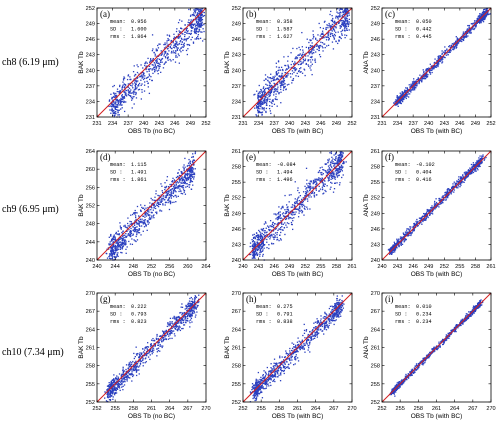 This screenshot has width=500, height=432. What do you see at coordinates (258, 124) in the screenshot?
I see `x-tick-label: 234` at bounding box center [258, 124].